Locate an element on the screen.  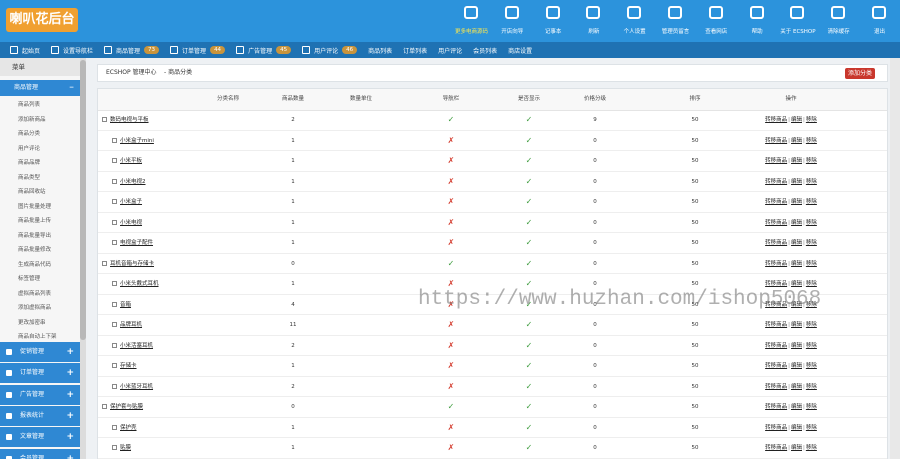
category-name: 小米蓝牙耳机 is located at coordinates (137, 386).